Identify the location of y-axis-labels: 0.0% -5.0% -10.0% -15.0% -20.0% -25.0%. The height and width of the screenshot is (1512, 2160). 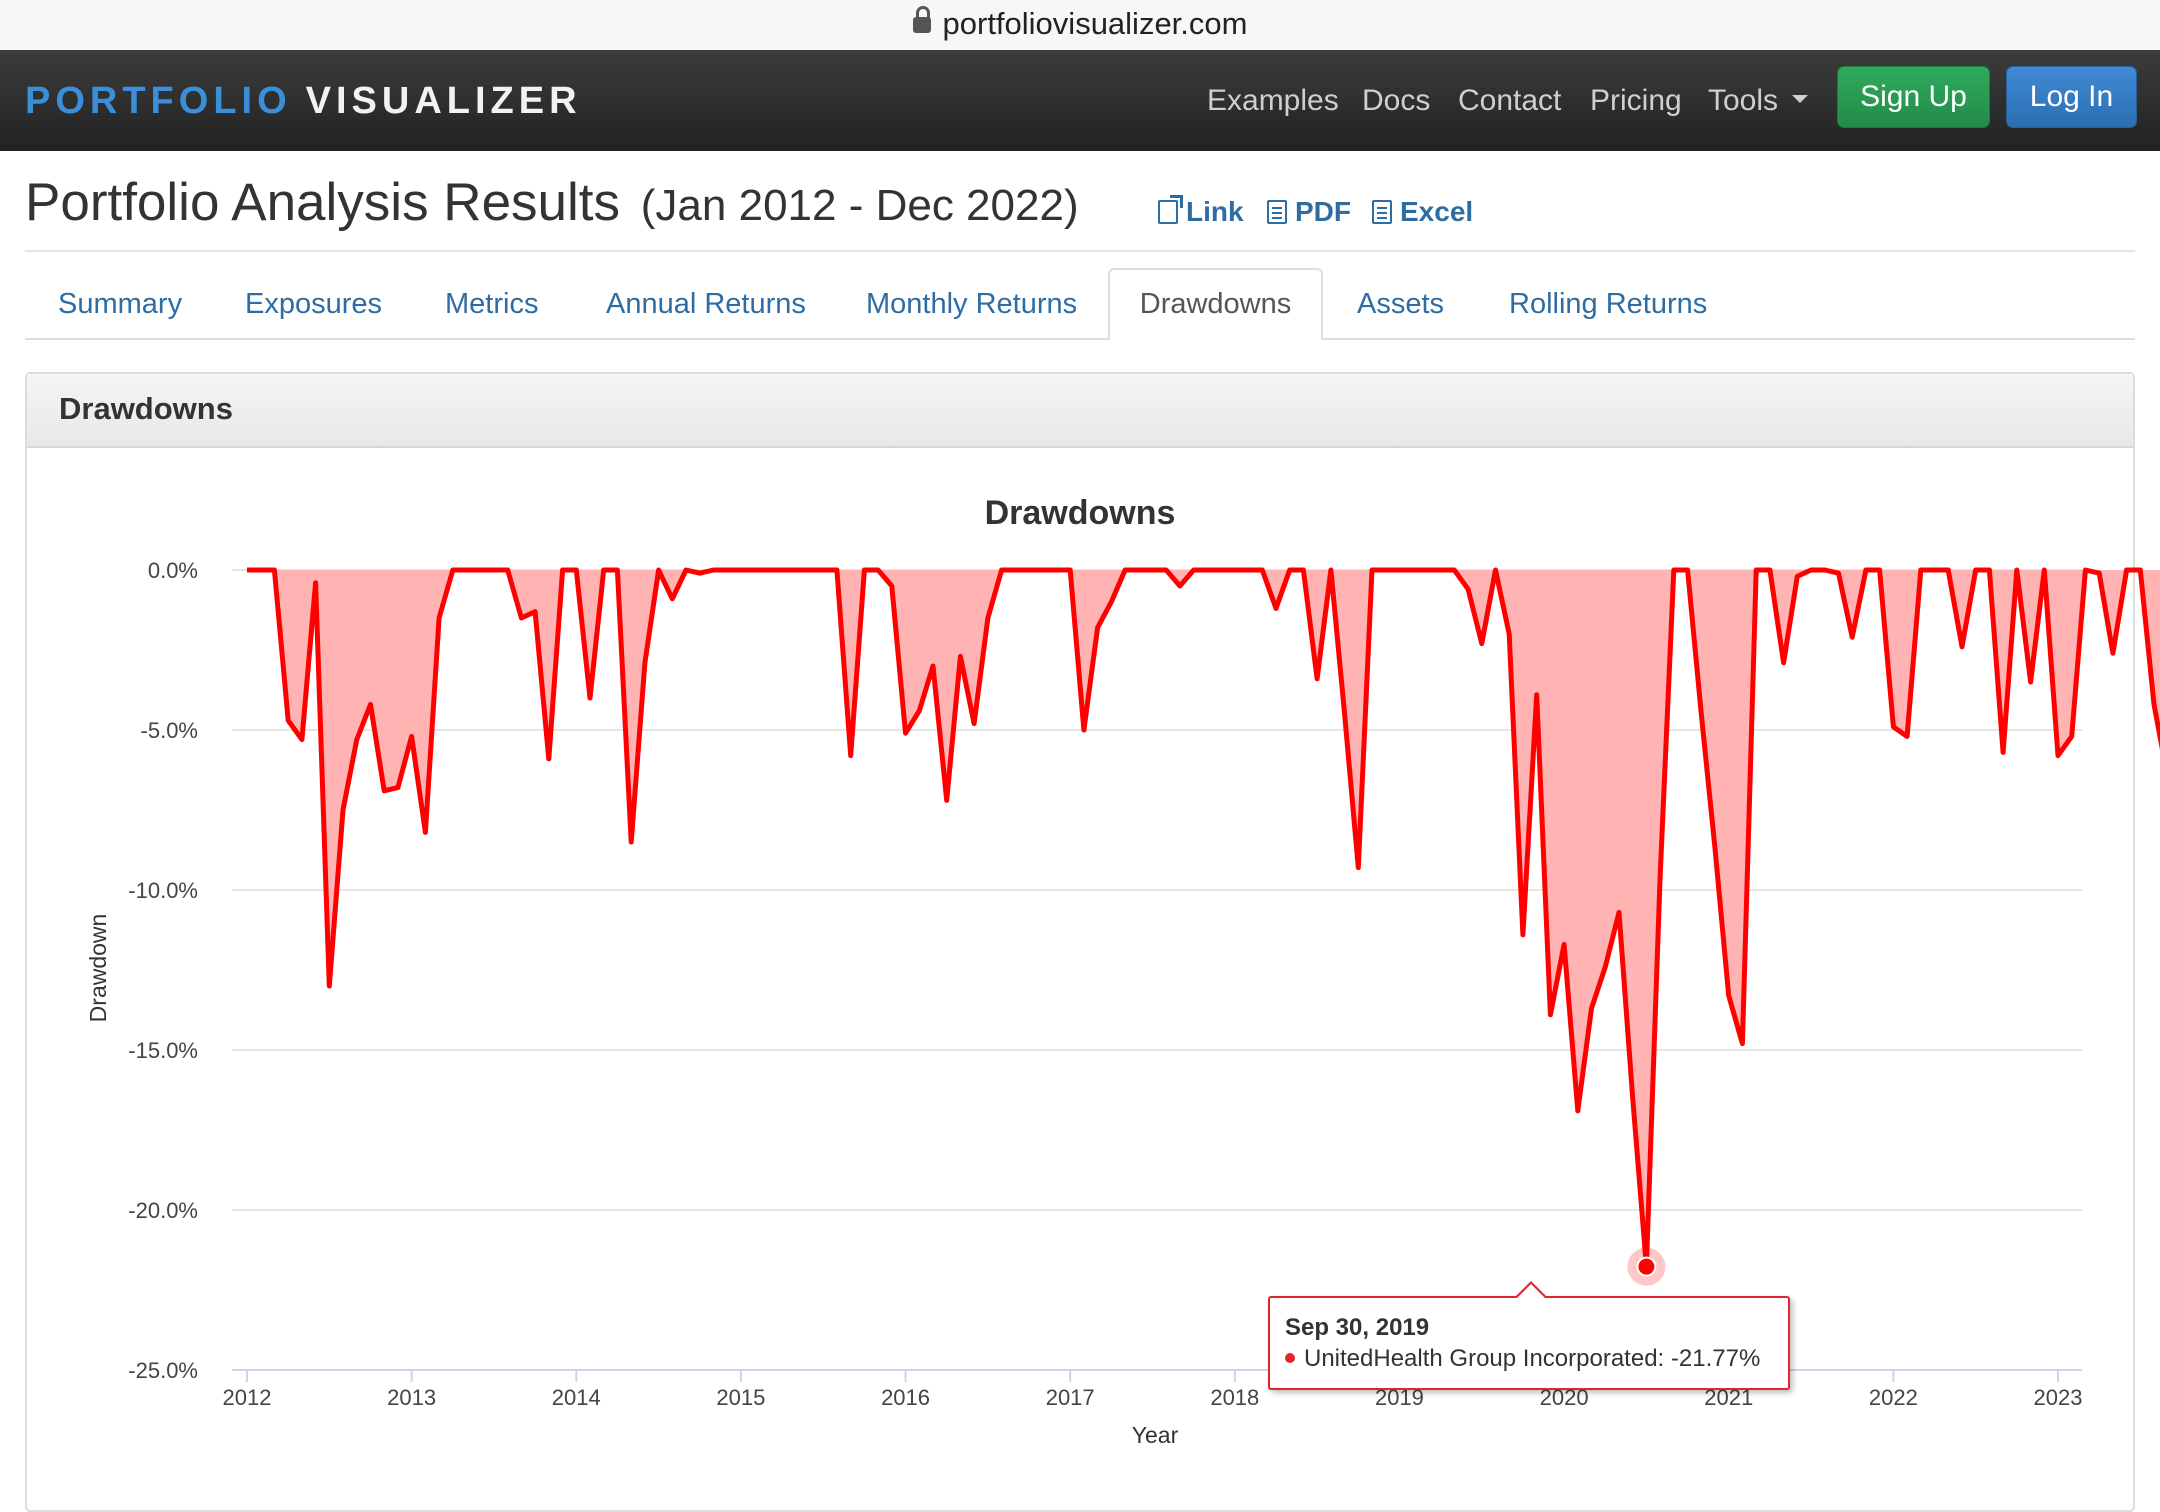
(163, 970).